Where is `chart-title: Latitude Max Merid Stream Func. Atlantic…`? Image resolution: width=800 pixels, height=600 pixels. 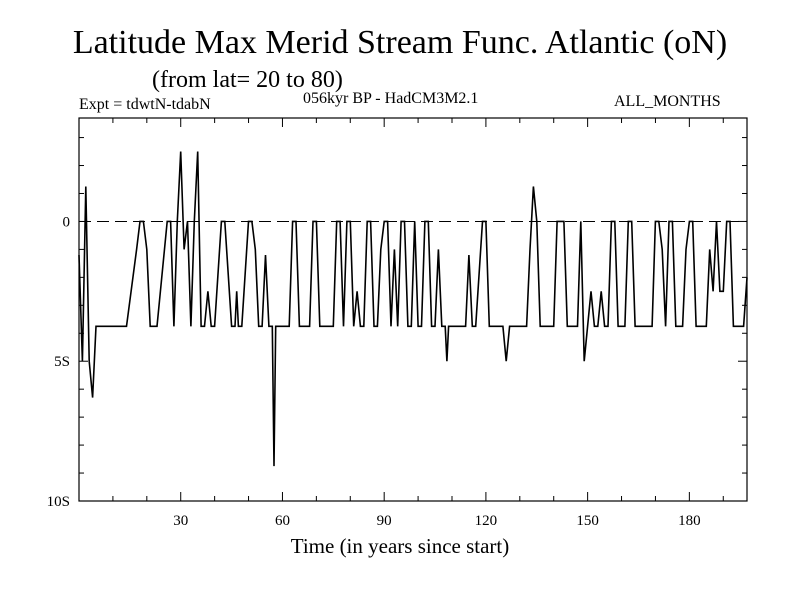 chart-title: Latitude Max Merid Stream Func. Atlantic… is located at coordinates (400, 42).